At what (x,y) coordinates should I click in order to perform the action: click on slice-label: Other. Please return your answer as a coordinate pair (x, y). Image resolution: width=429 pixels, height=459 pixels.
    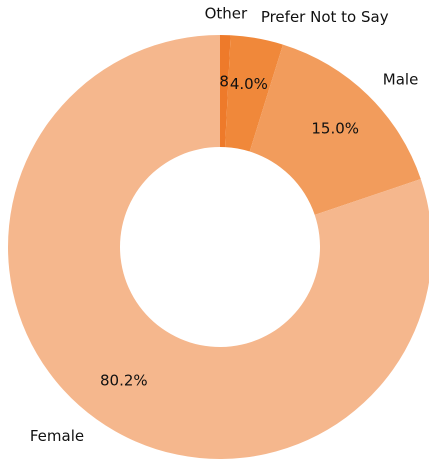
    Looking at the image, I should click on (226, 13).